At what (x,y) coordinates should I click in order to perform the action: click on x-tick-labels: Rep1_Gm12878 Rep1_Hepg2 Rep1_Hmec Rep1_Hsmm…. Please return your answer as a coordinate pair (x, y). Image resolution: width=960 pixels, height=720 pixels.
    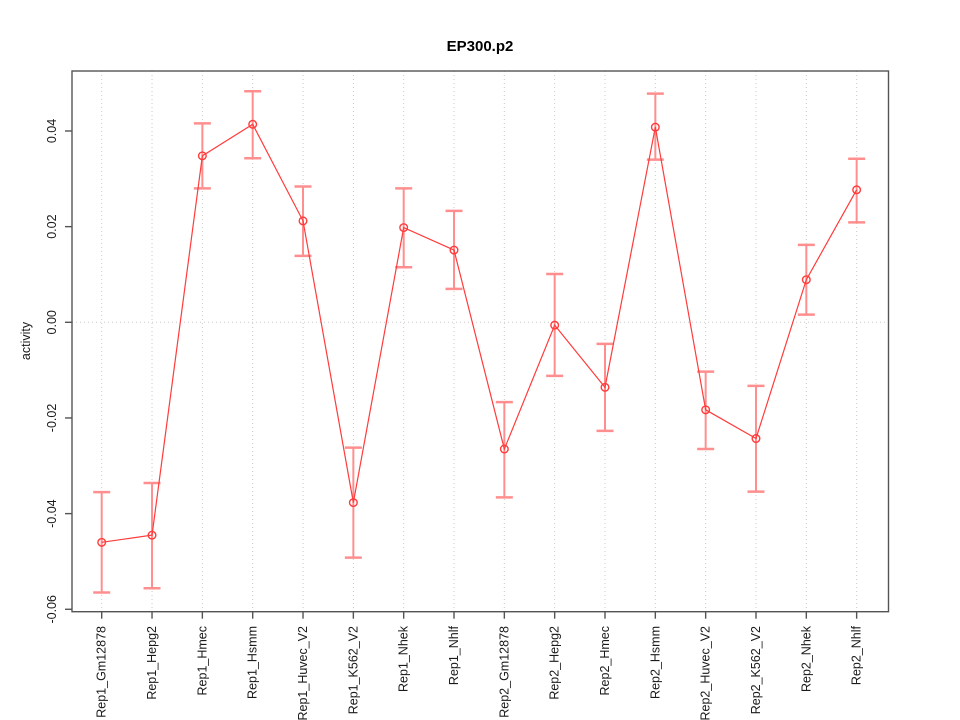
    Looking at the image, I should click on (479, 672).